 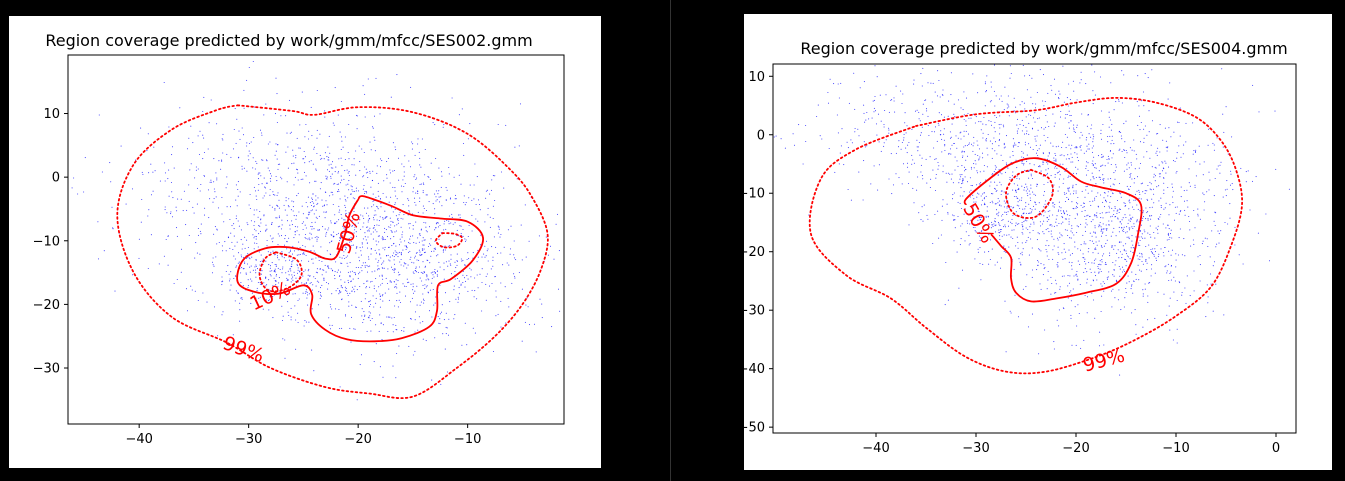 What do you see at coordinates (1175, 448) in the screenshot?
I see `x-tick-label: −10` at bounding box center [1175, 448].